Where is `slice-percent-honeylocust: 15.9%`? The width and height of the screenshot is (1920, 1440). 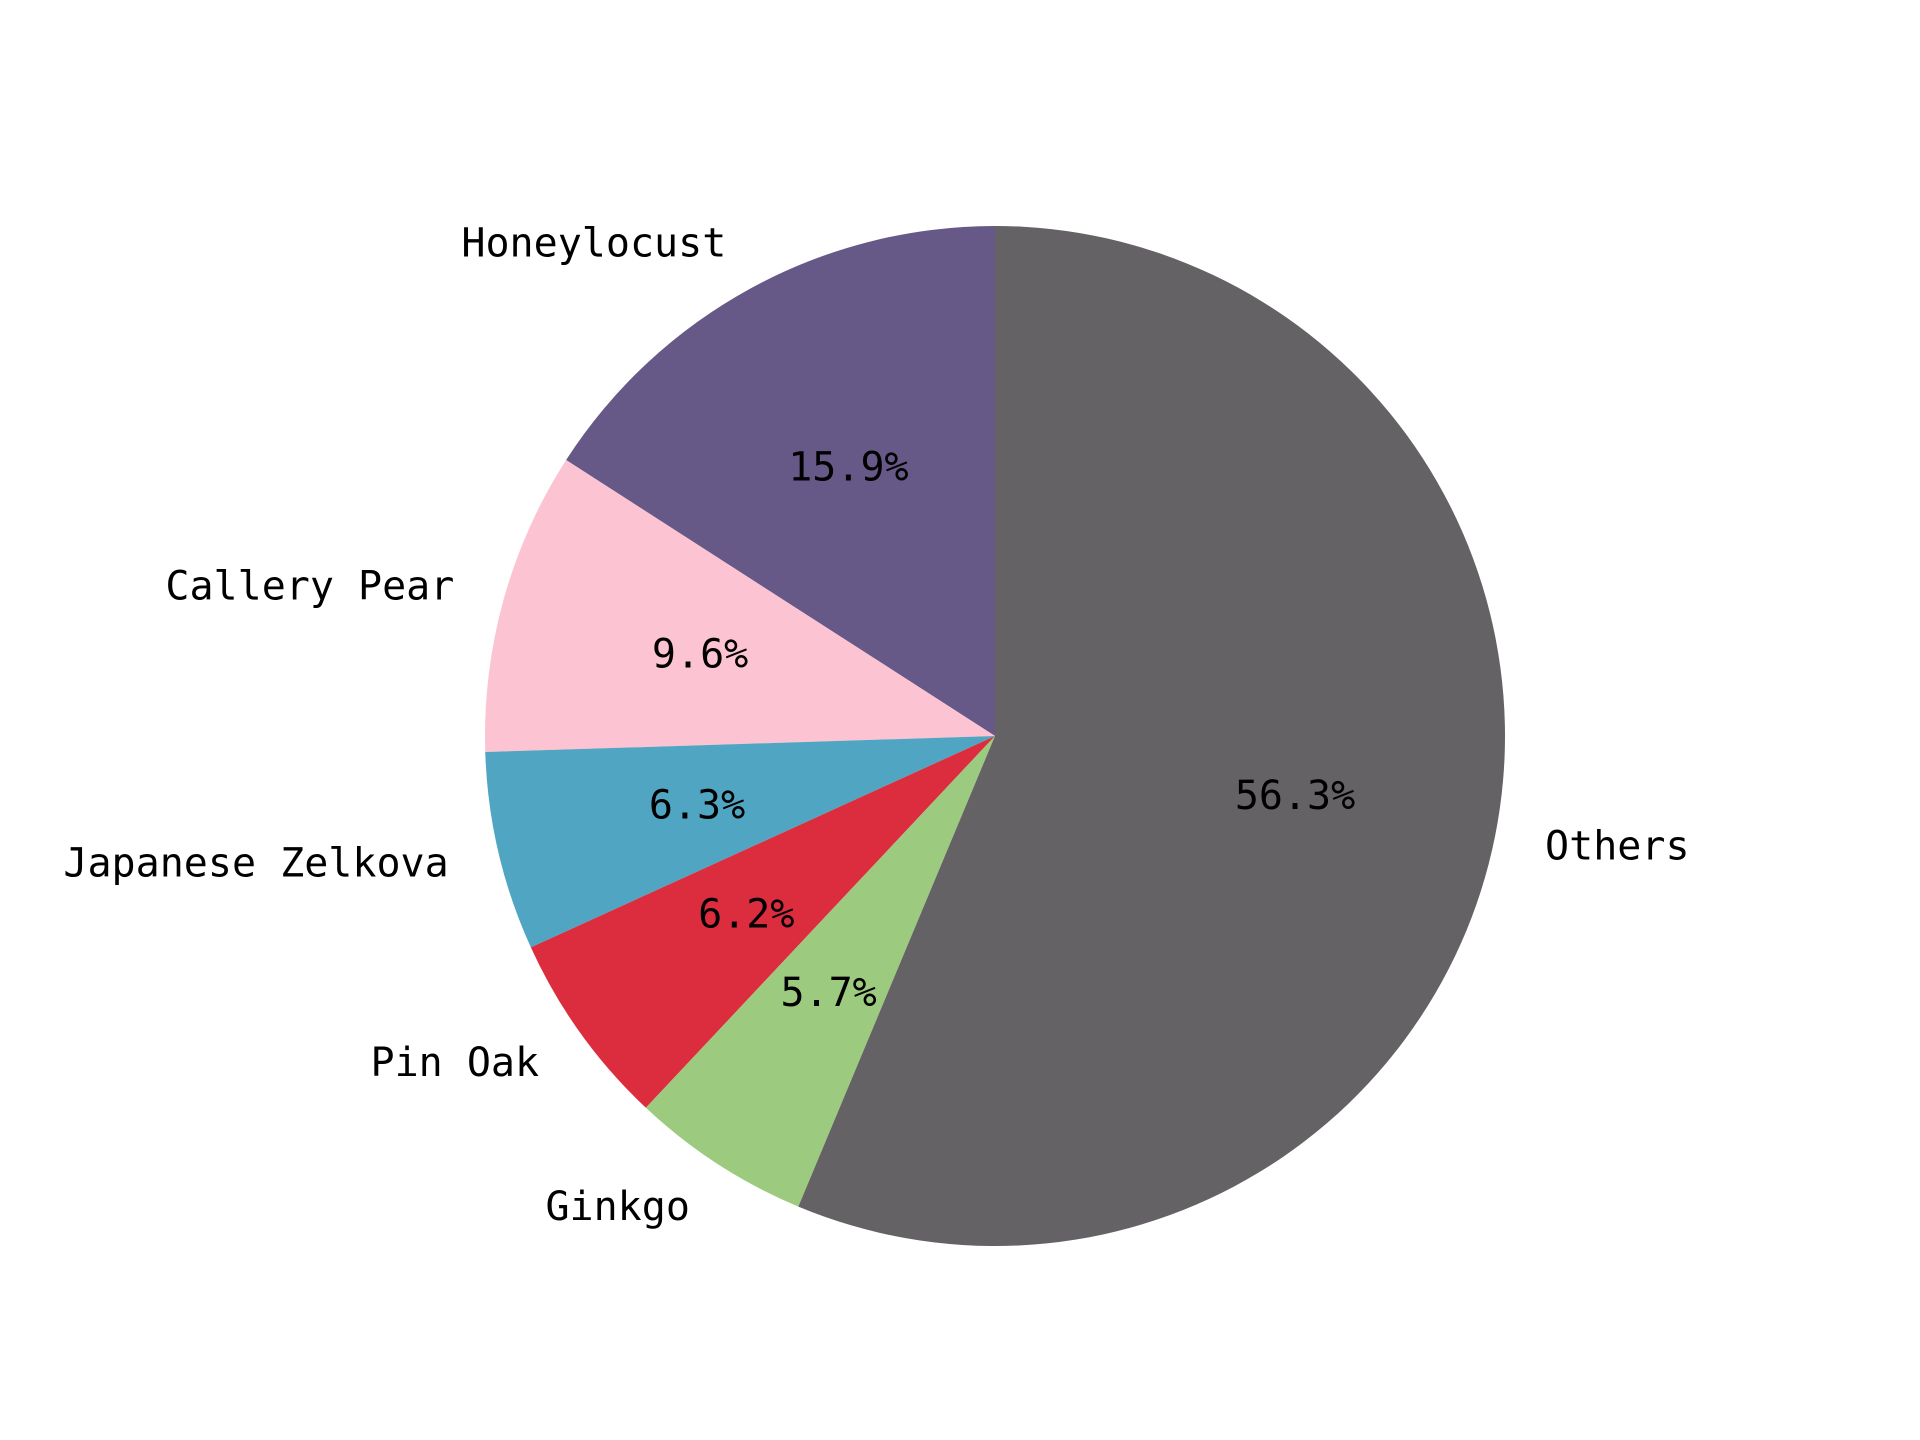 slice-percent-honeylocust: 15.9% is located at coordinates (848, 467).